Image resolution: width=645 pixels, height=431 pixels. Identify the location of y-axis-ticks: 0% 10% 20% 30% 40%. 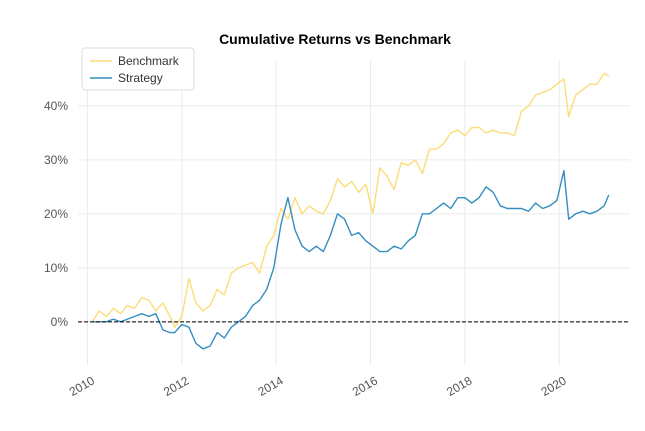
(56, 214).